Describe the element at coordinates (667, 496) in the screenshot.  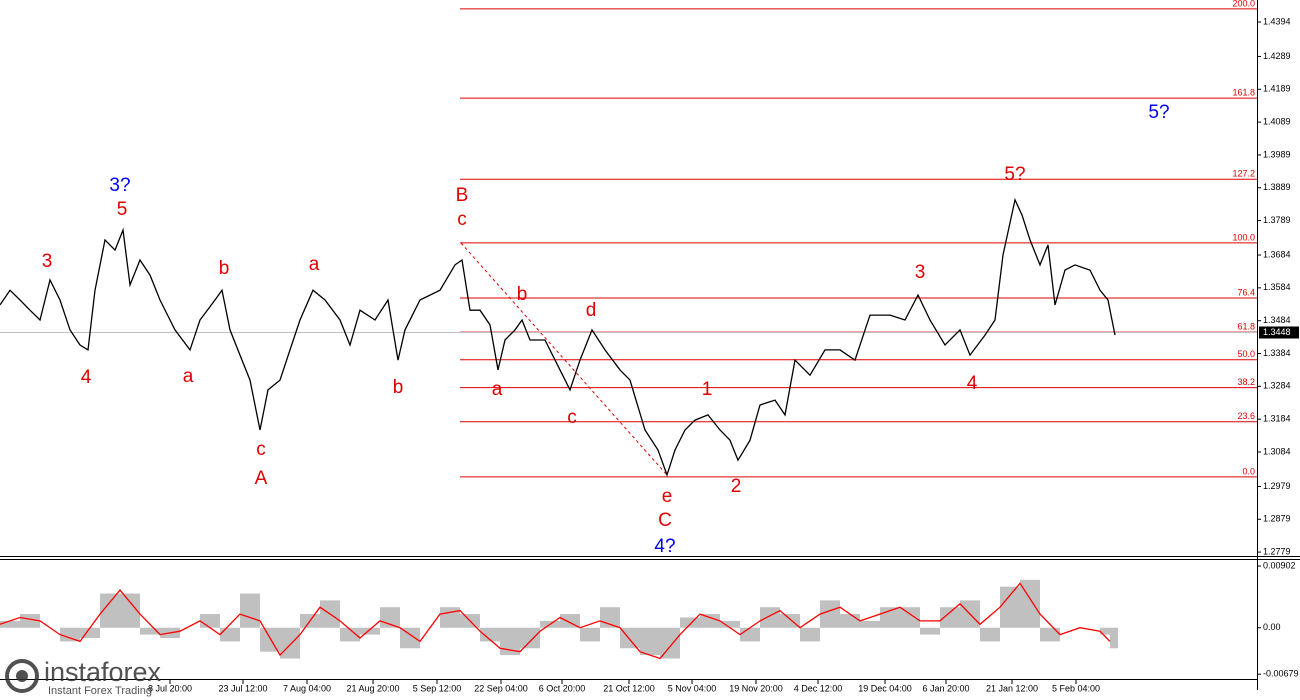
I see `wave-label: e` at that location.